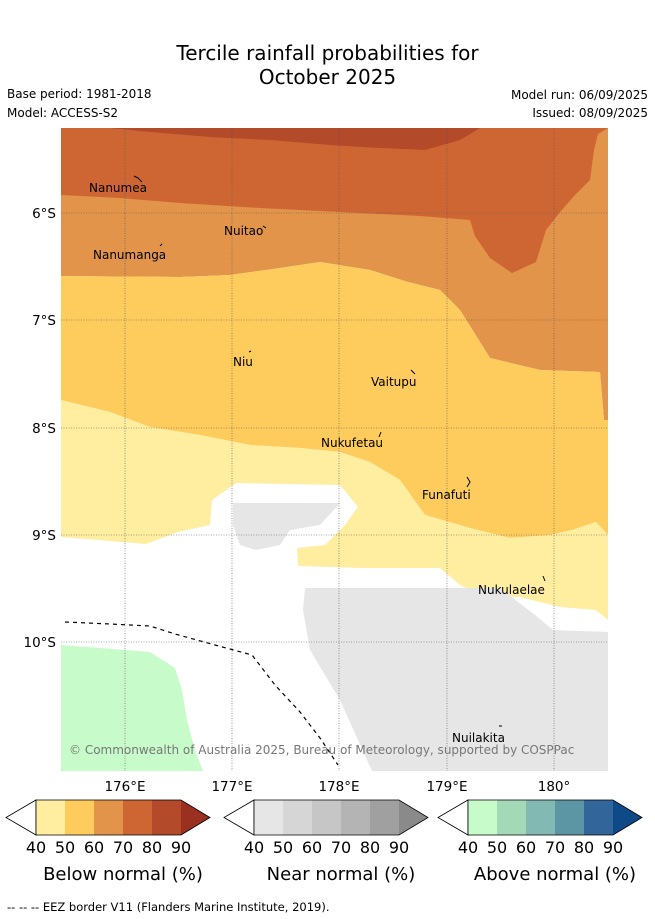 This screenshot has height=919, width=655. I want to click on place-label-nanumanga: Nanumanga, so click(129, 255).